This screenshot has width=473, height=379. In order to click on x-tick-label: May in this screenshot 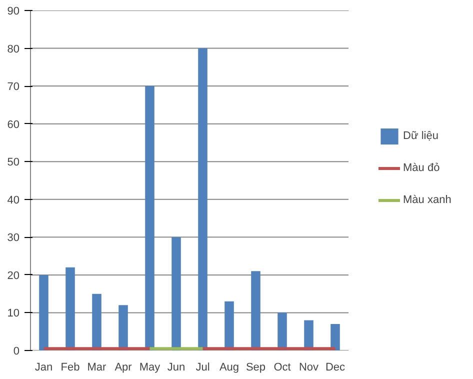, I will do `click(150, 368)`.